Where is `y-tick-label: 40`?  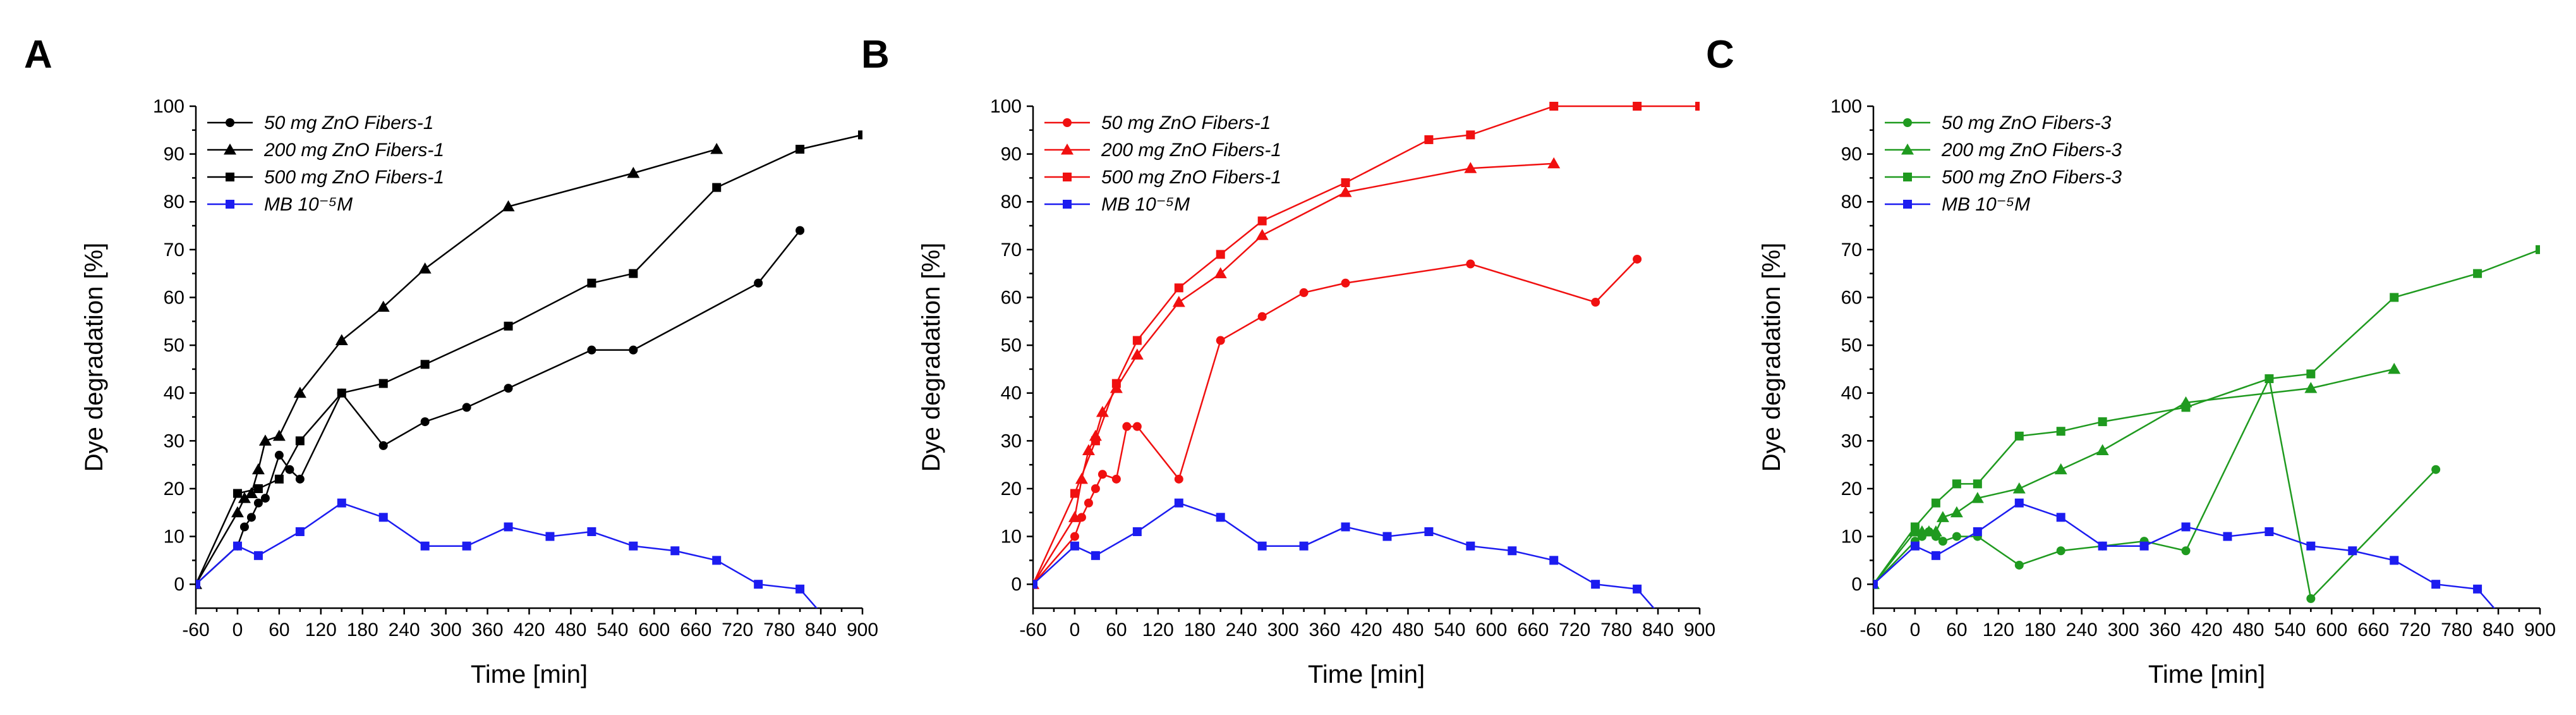
y-tick-label: 40 is located at coordinates (1851, 393).